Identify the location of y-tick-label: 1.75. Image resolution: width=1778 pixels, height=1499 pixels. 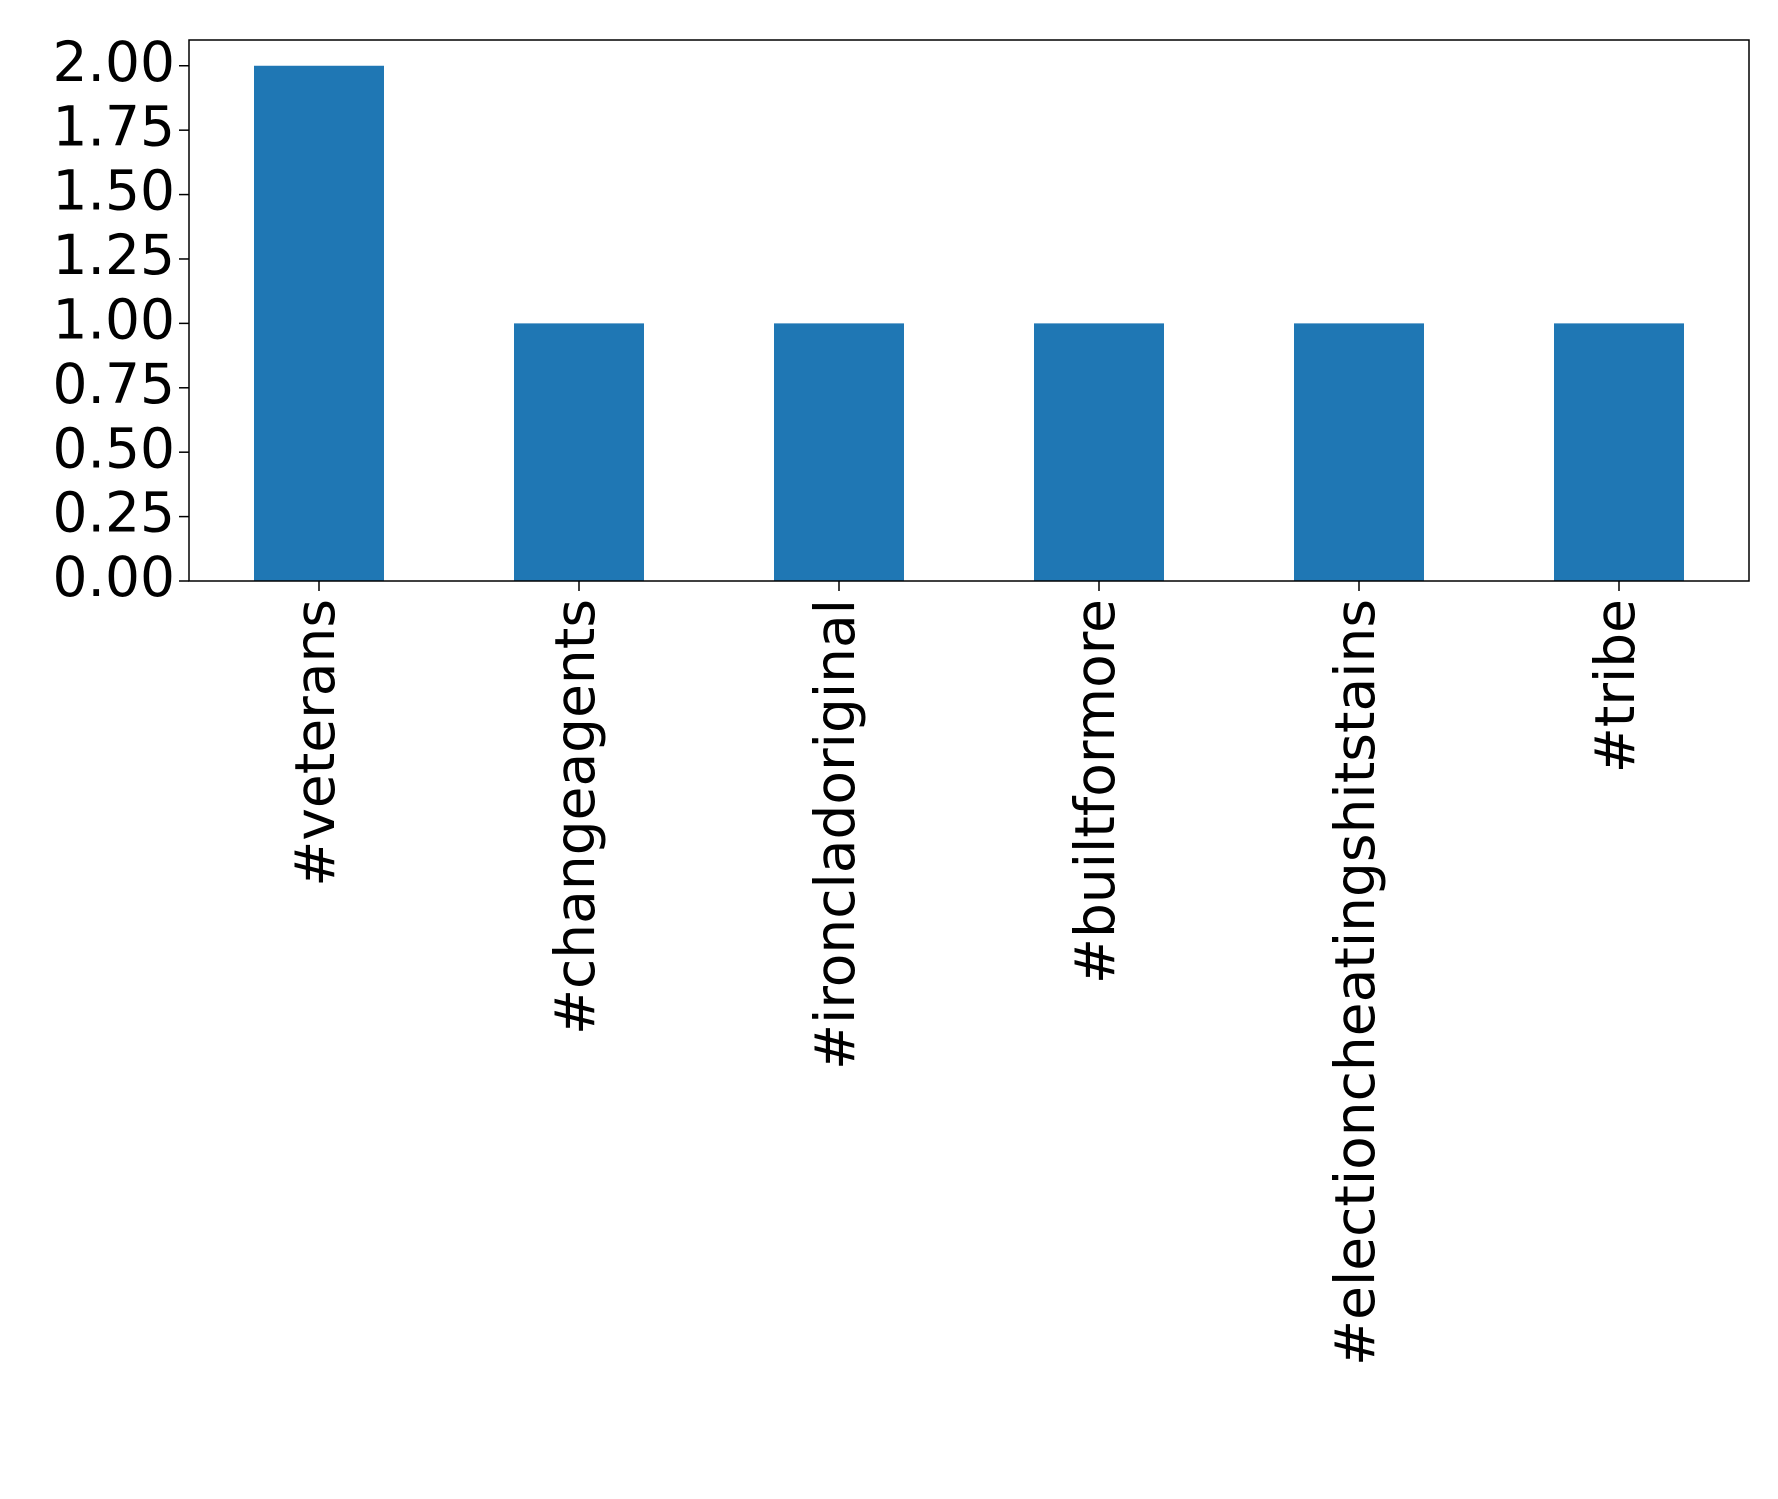
(114, 126).